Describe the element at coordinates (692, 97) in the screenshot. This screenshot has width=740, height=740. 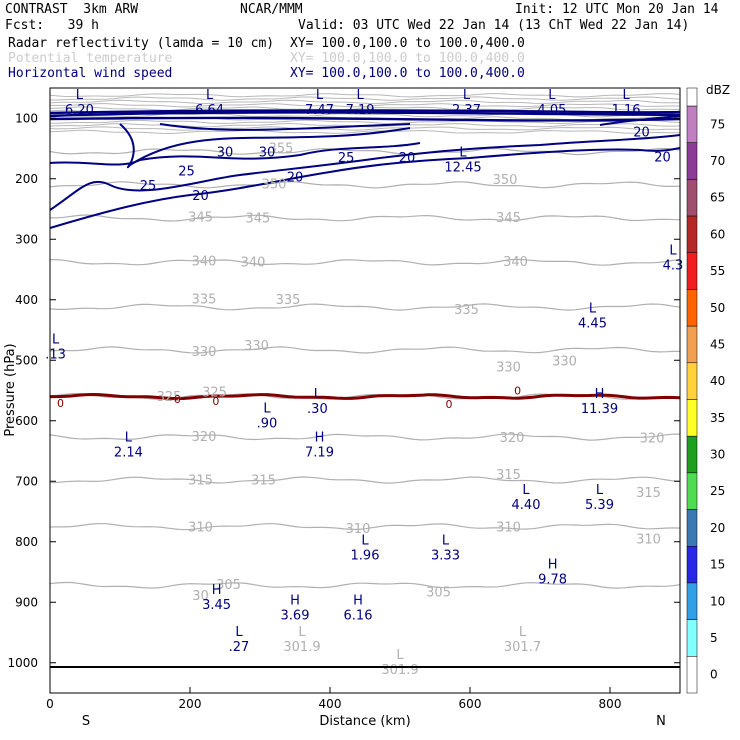
I see `colorbar-top` at that location.